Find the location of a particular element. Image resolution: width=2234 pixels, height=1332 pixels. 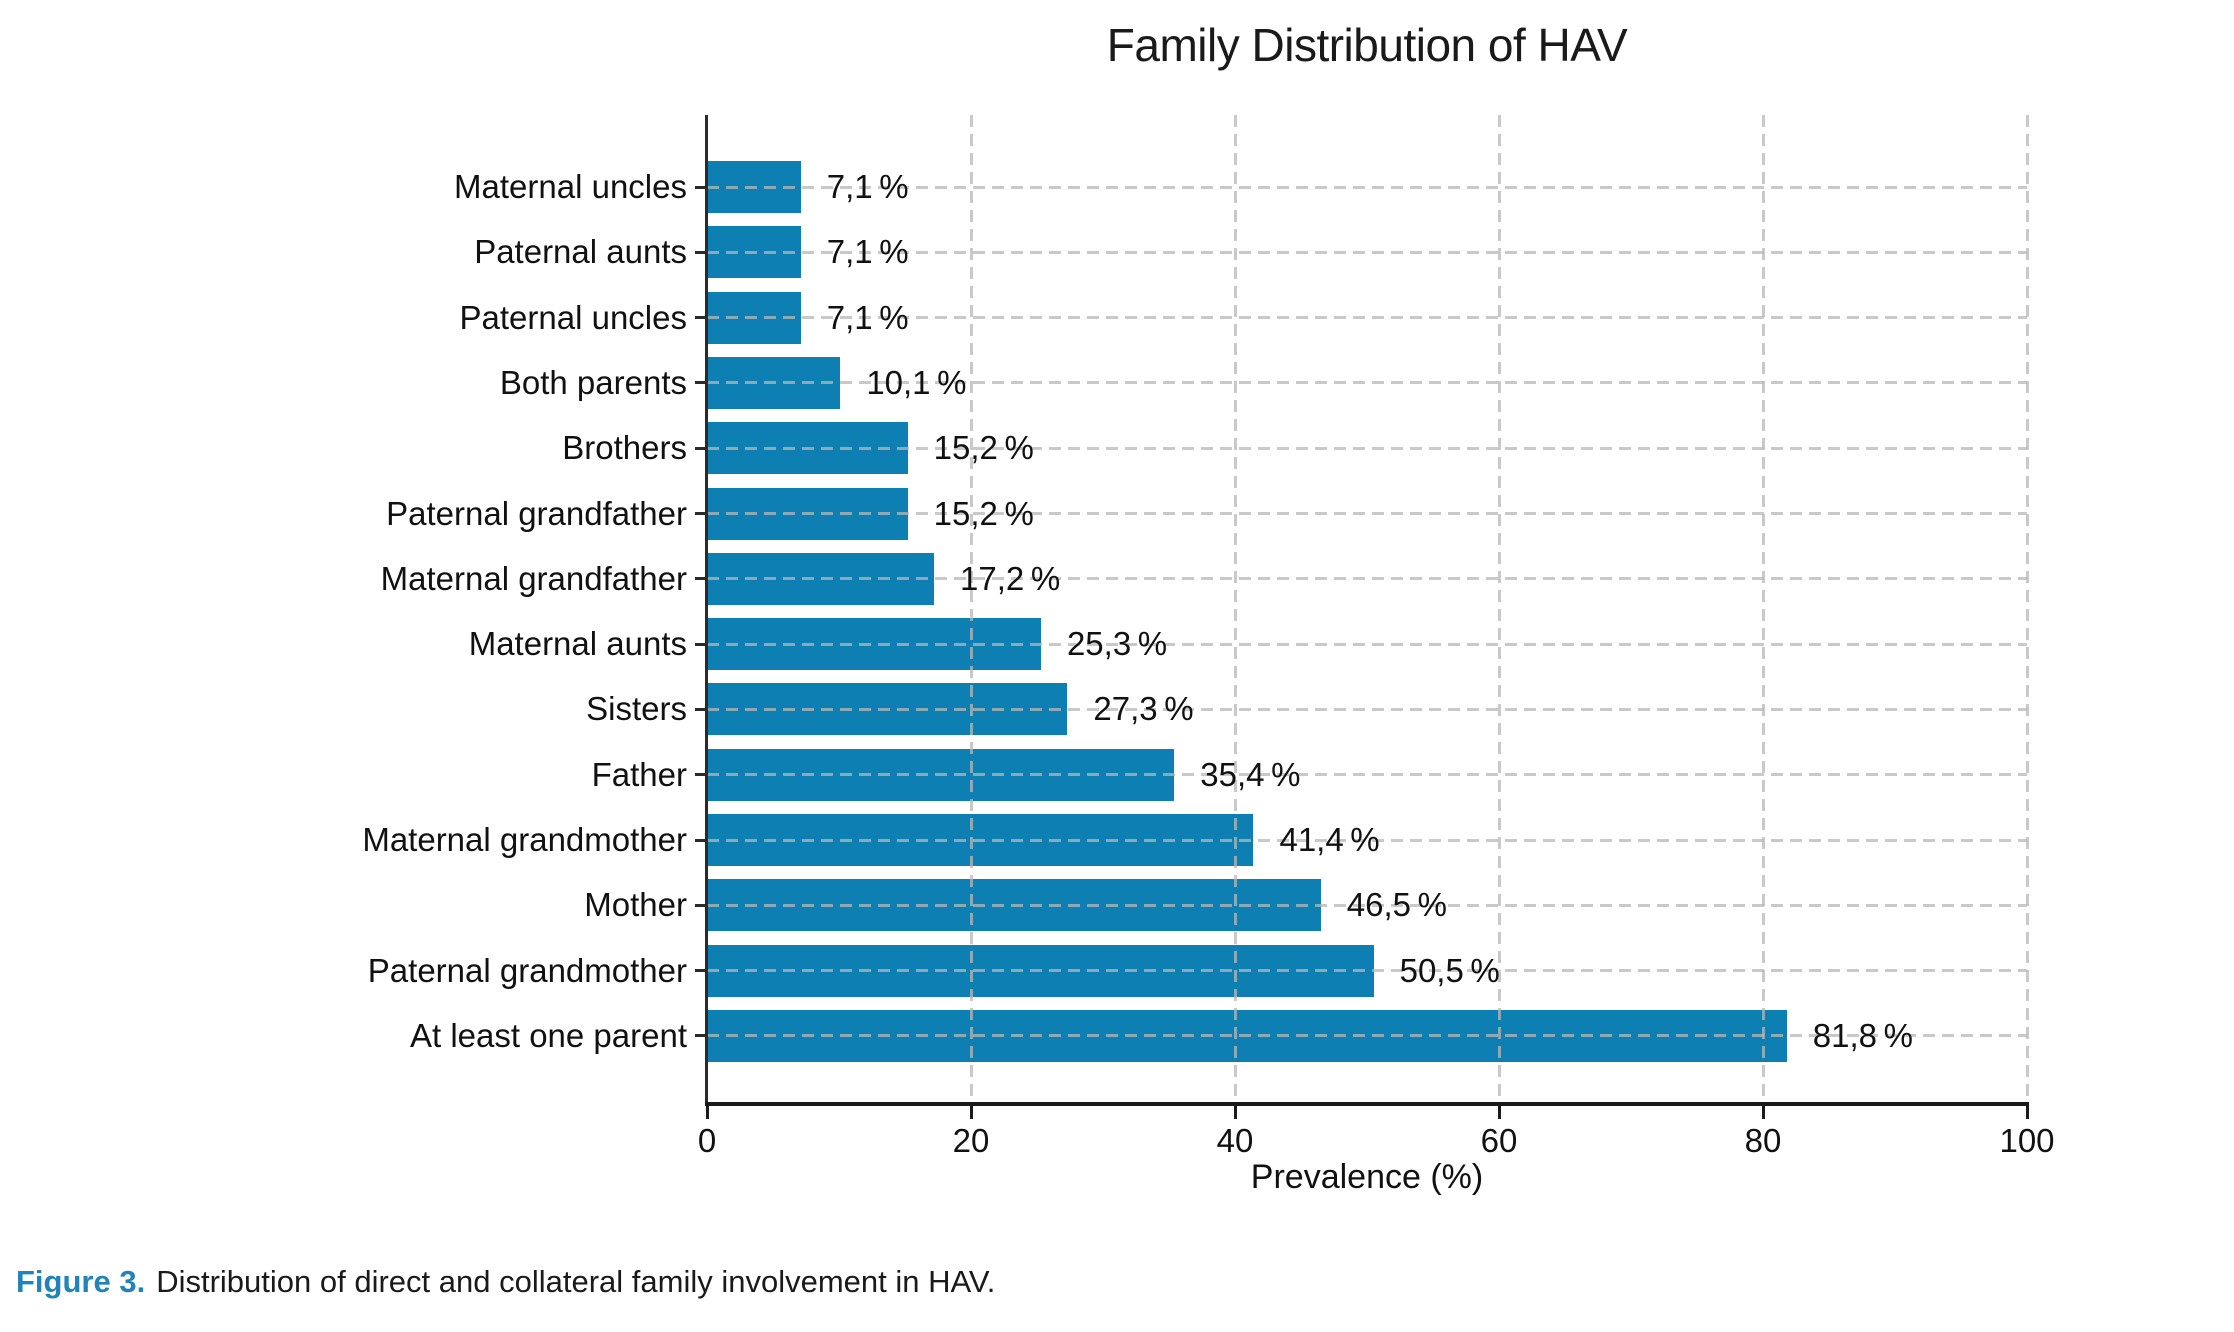

bar-value-label: 10,1 % is located at coordinates (916, 382).